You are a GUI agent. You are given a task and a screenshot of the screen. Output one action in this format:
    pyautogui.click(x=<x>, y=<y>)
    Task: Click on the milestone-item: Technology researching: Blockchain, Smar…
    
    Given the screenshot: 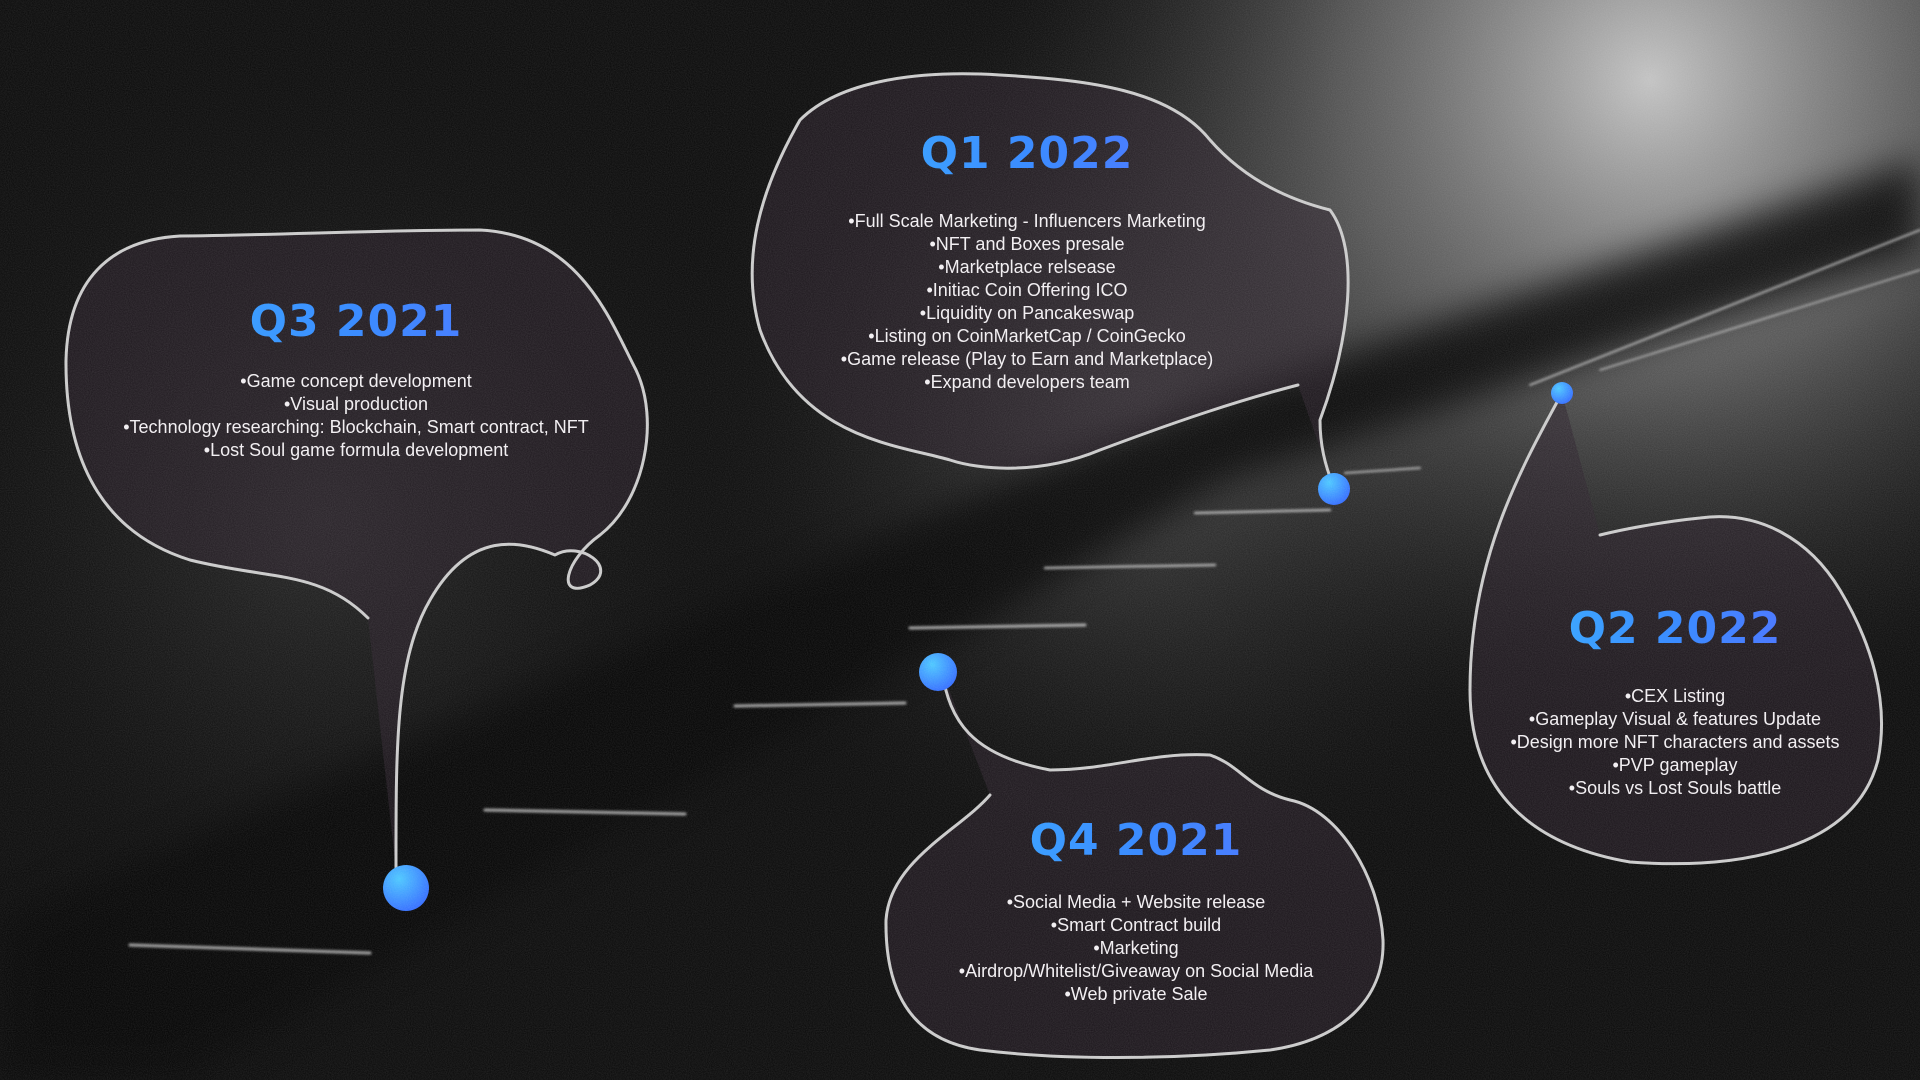 What is the action you would take?
    pyautogui.click(x=356, y=427)
    